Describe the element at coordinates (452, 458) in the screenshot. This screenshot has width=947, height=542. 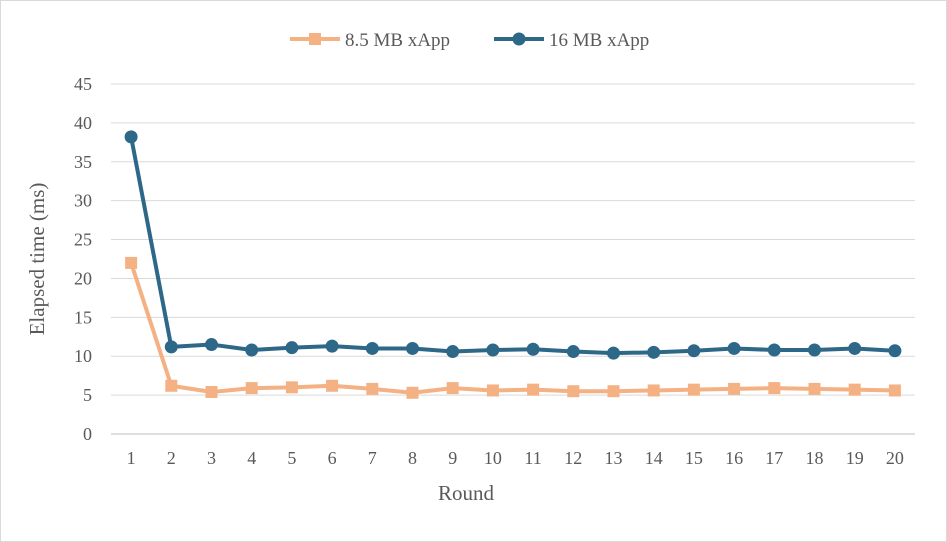
I see `x-tick-label: 9` at that location.